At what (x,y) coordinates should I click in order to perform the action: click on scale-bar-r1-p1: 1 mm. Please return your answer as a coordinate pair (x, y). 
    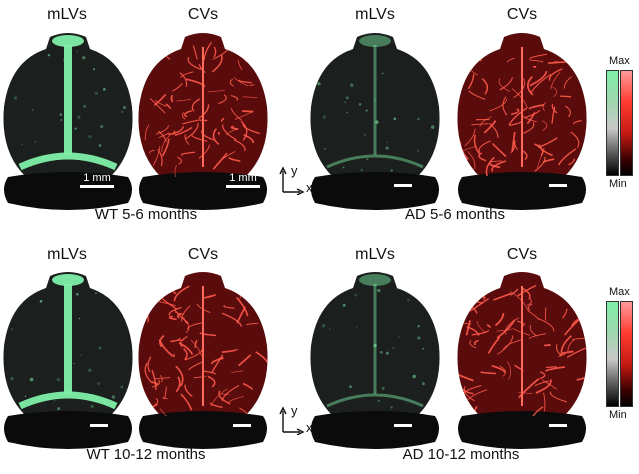
    Looking at the image, I should click on (97, 180).